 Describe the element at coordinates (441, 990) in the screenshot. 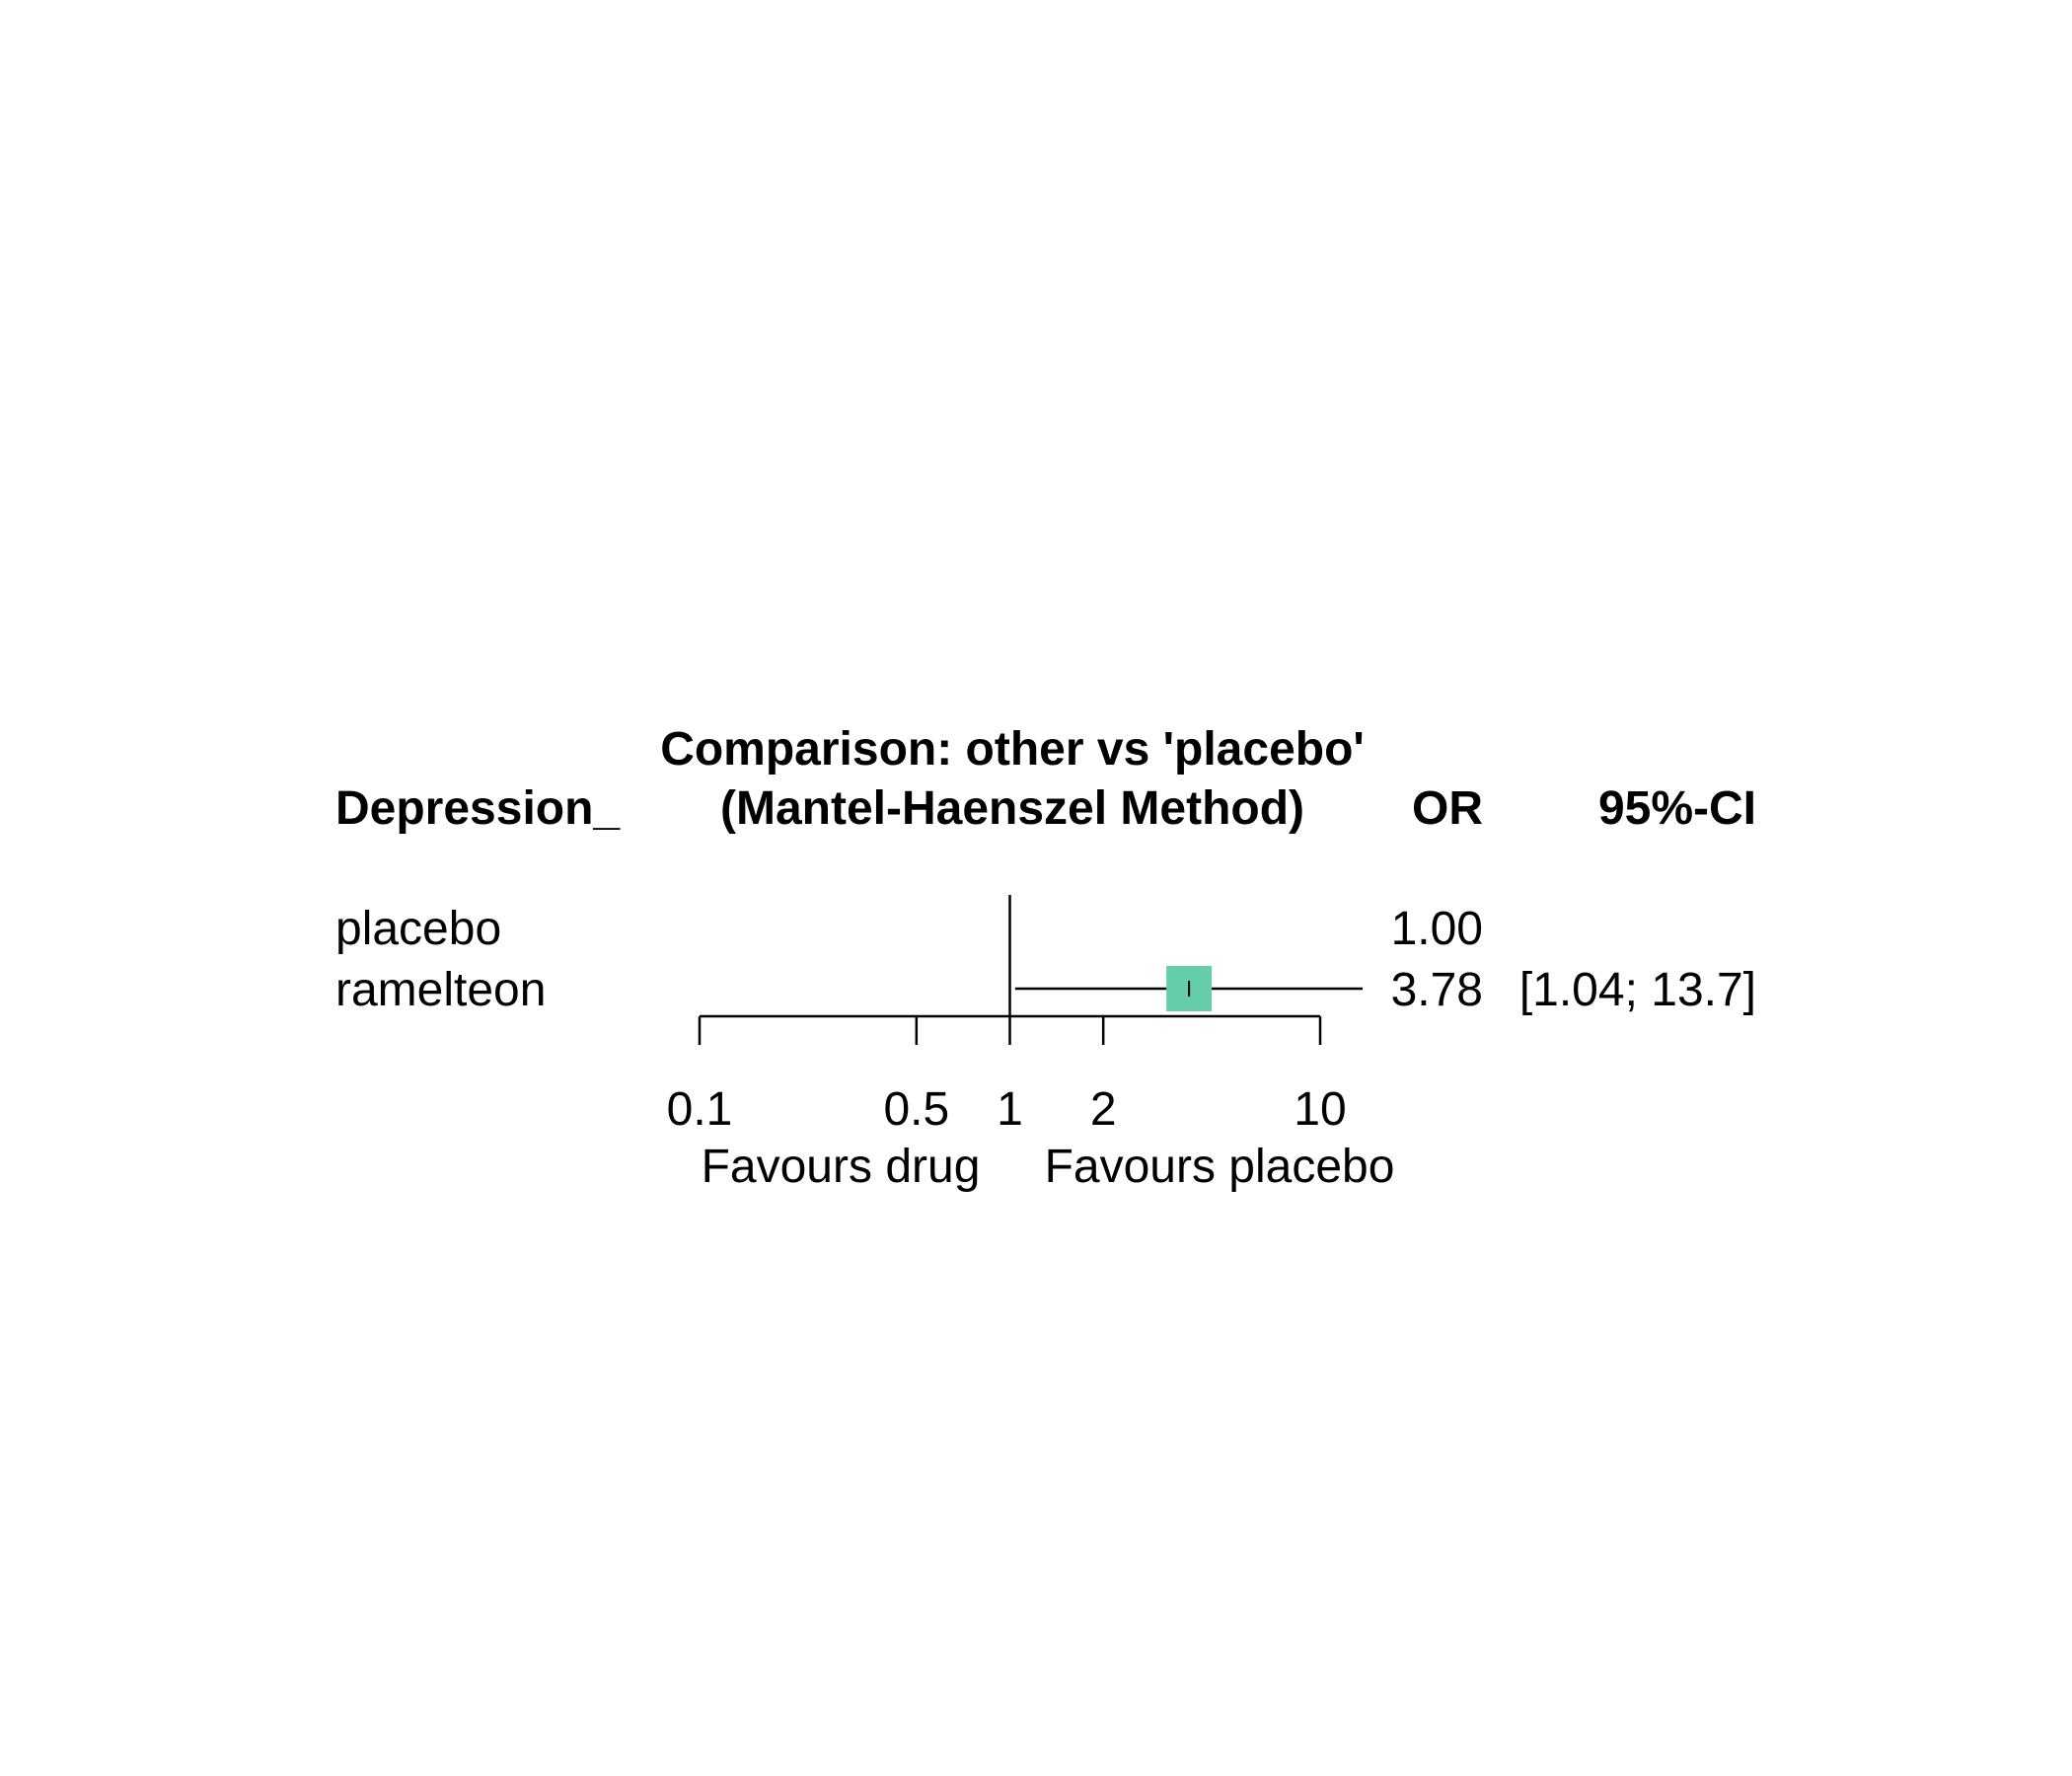

I see `row-label: ramelteon` at that location.